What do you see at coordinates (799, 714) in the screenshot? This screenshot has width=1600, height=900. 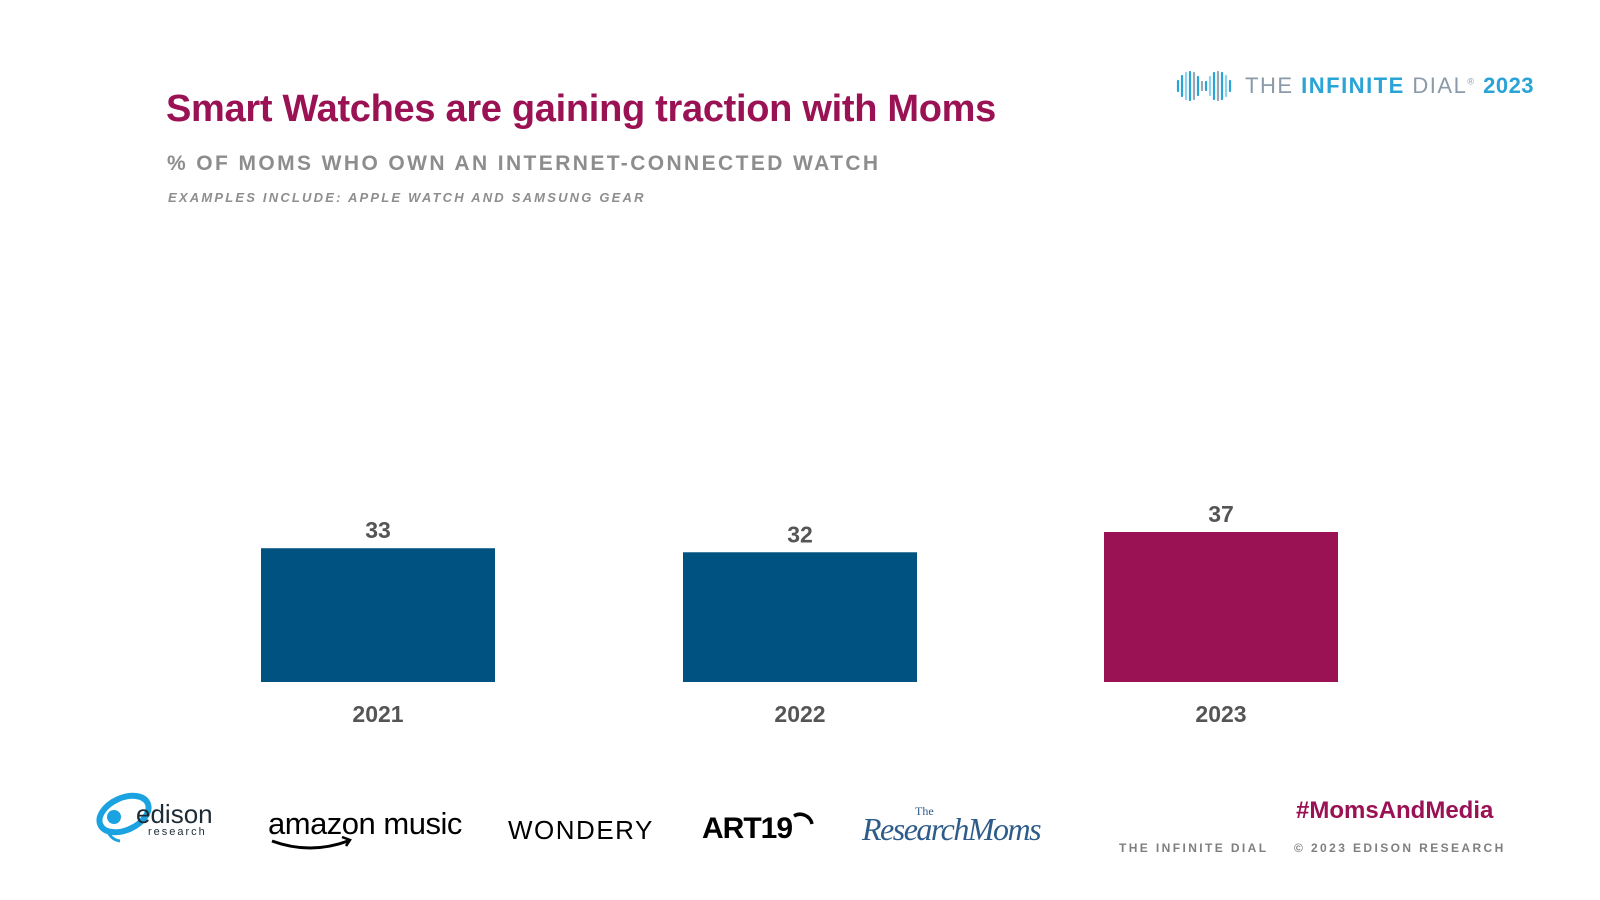 I see `x-tick-2022: 2022` at bounding box center [799, 714].